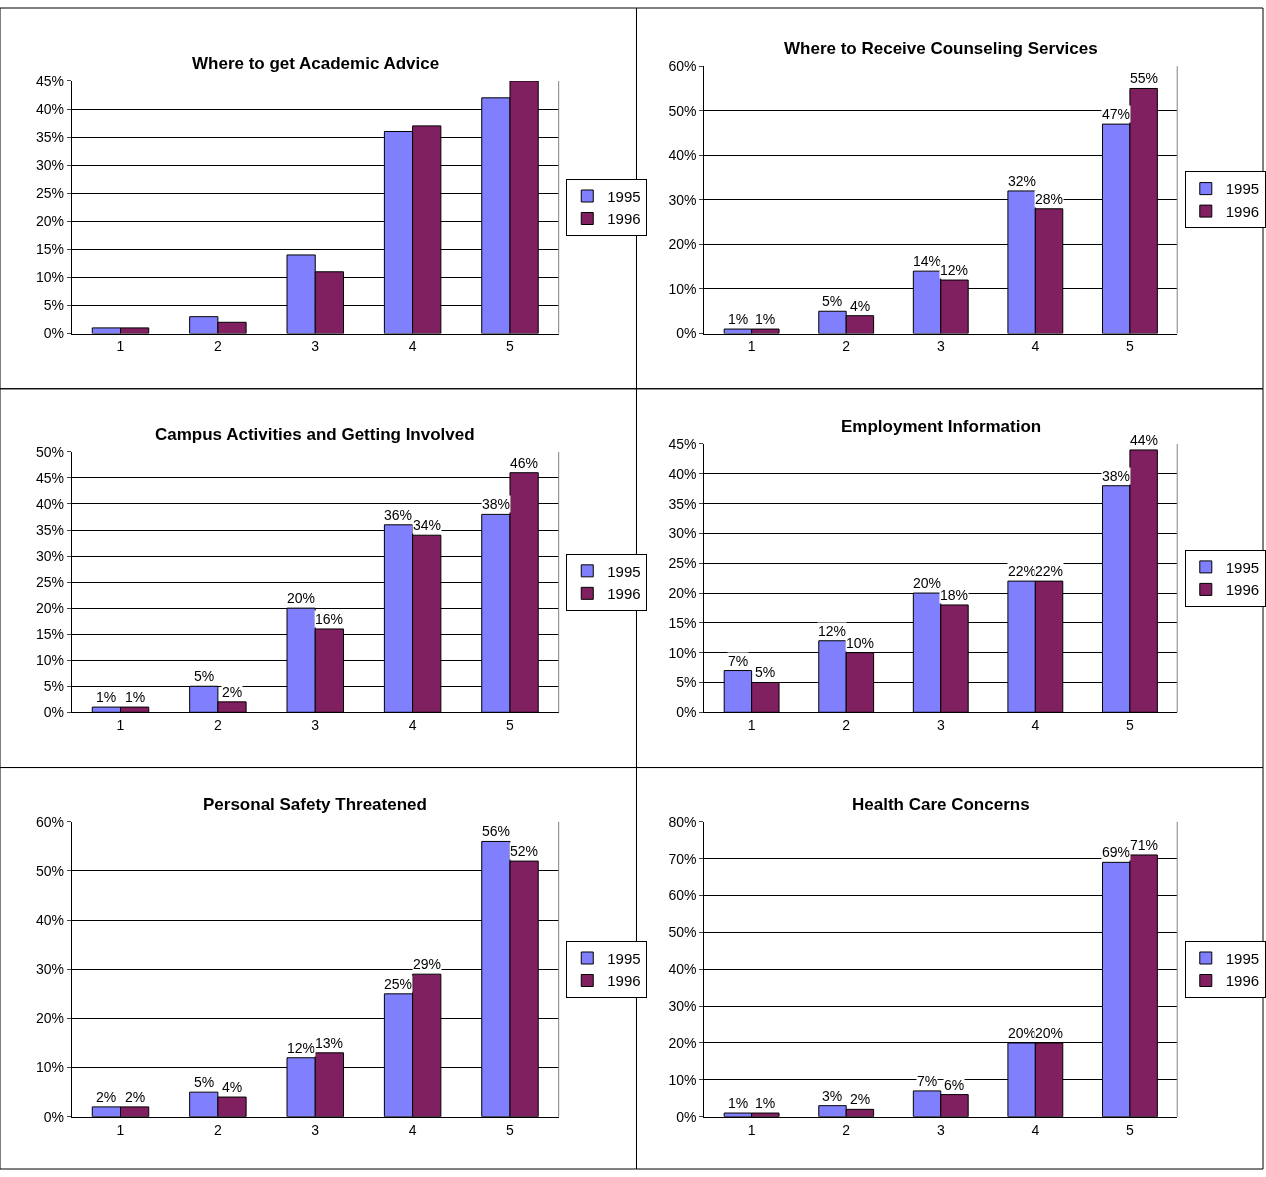 The height and width of the screenshot is (1177, 1266). I want to click on data-label: 18%, so click(954, 595).